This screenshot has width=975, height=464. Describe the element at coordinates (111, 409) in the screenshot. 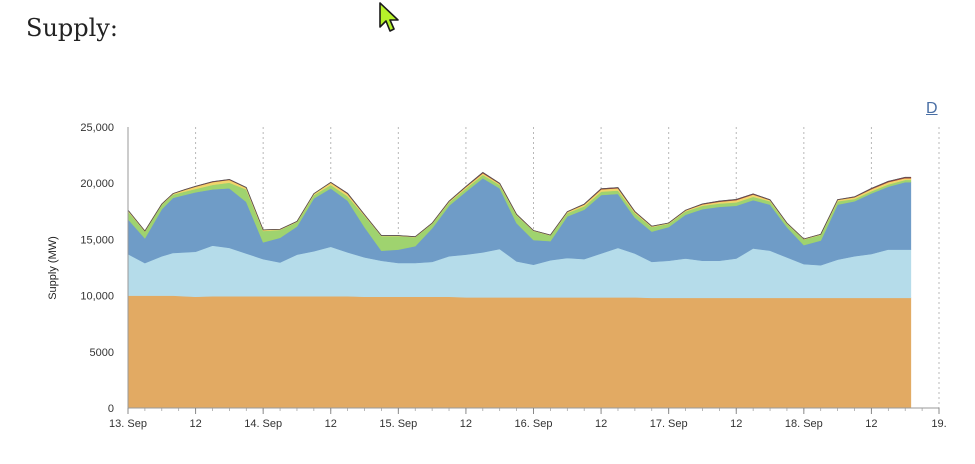

I see `y-tick-label: 0` at that location.